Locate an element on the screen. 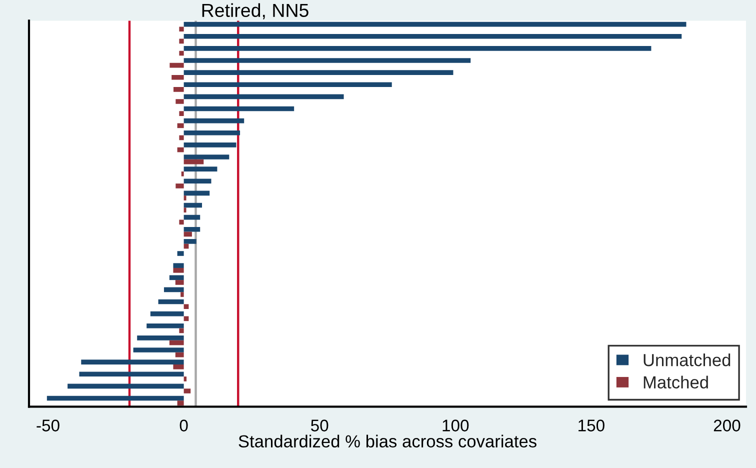 This screenshot has height=468, width=756. x-tick-label: 100 is located at coordinates (455, 426).